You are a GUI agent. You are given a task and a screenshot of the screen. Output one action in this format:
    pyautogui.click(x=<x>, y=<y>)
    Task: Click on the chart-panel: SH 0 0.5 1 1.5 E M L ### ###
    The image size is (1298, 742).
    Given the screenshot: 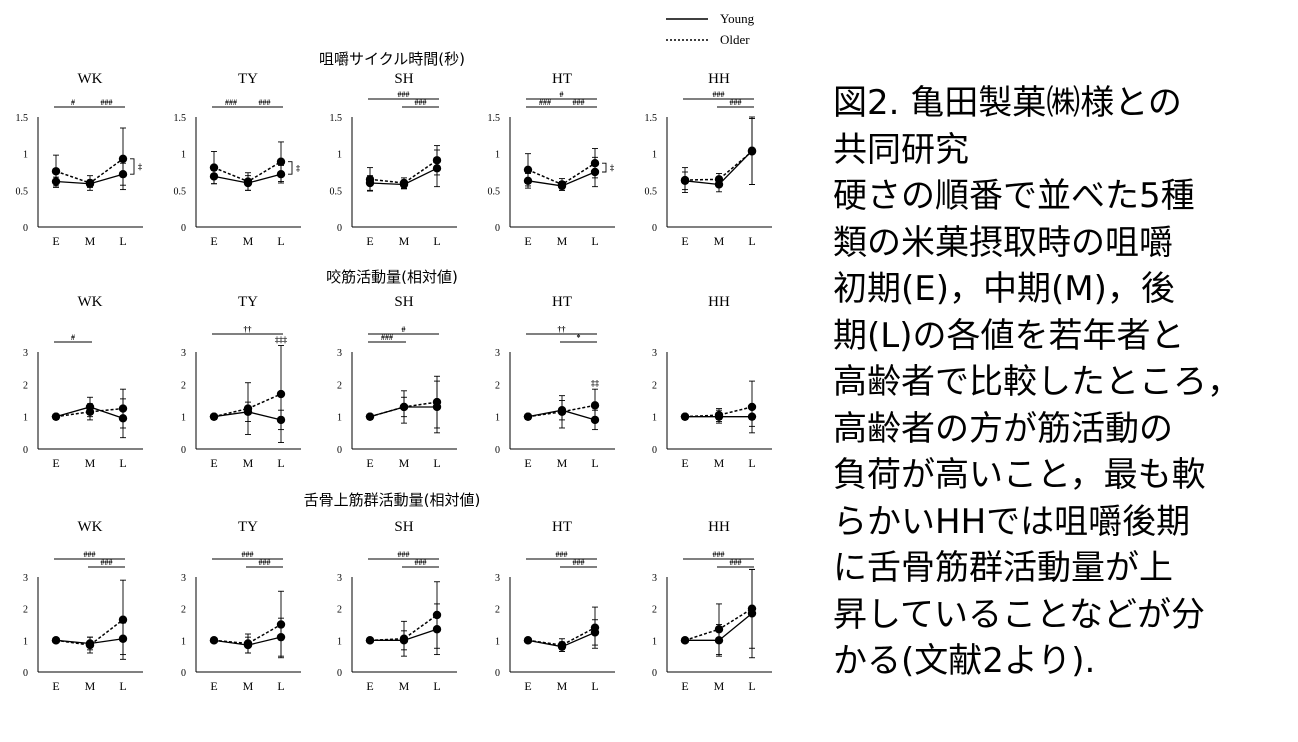 What is the action you would take?
    pyautogui.click(x=393, y=159)
    